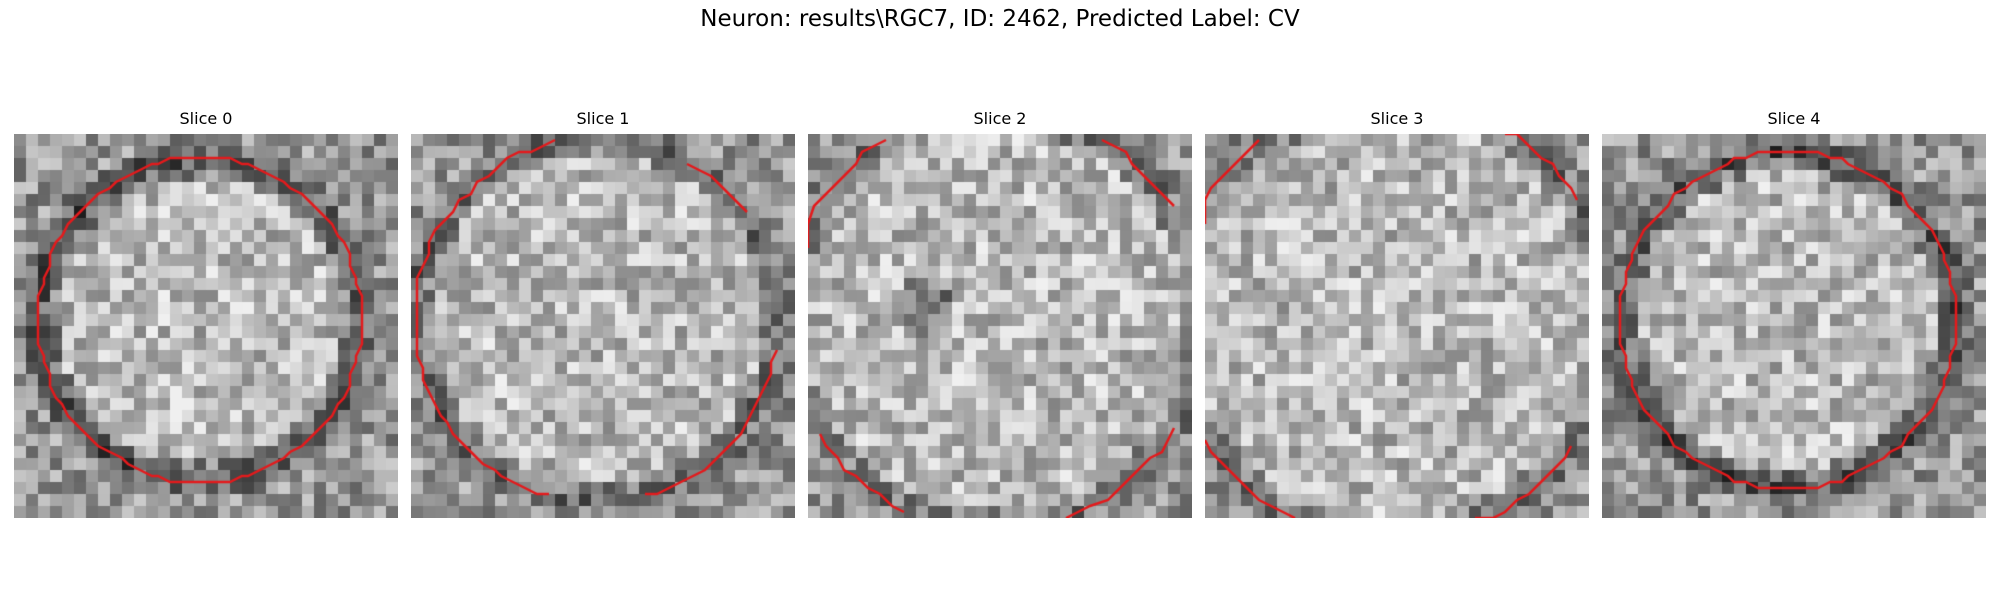 The width and height of the screenshot is (2000, 600). I want to click on slice-panel-0: Slice 0, so click(206, 313).